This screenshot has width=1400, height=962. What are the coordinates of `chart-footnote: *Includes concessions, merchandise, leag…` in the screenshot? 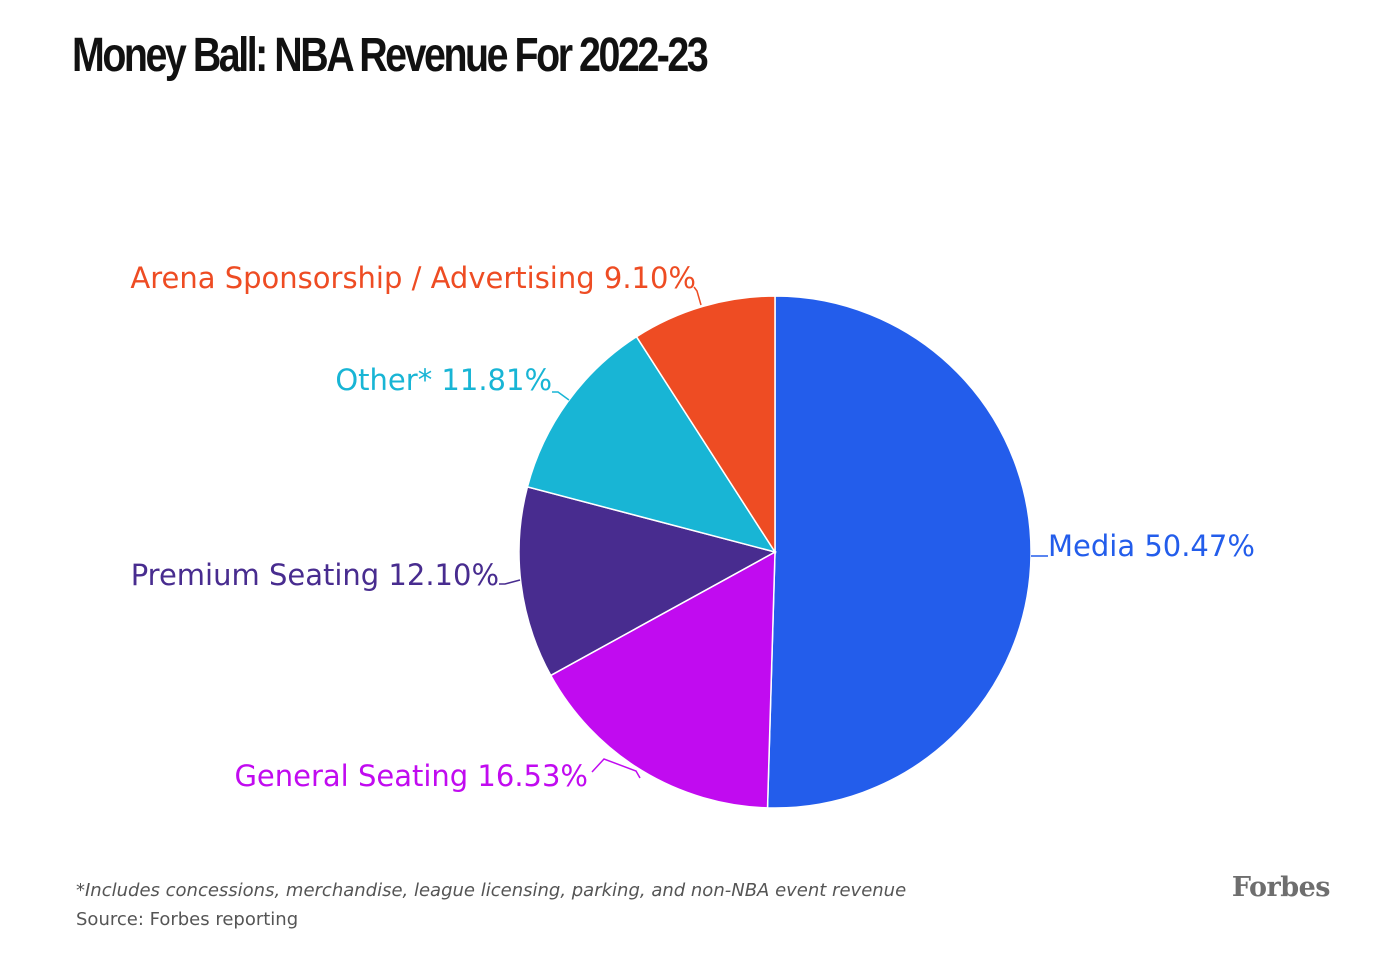 It's located at (491, 890).